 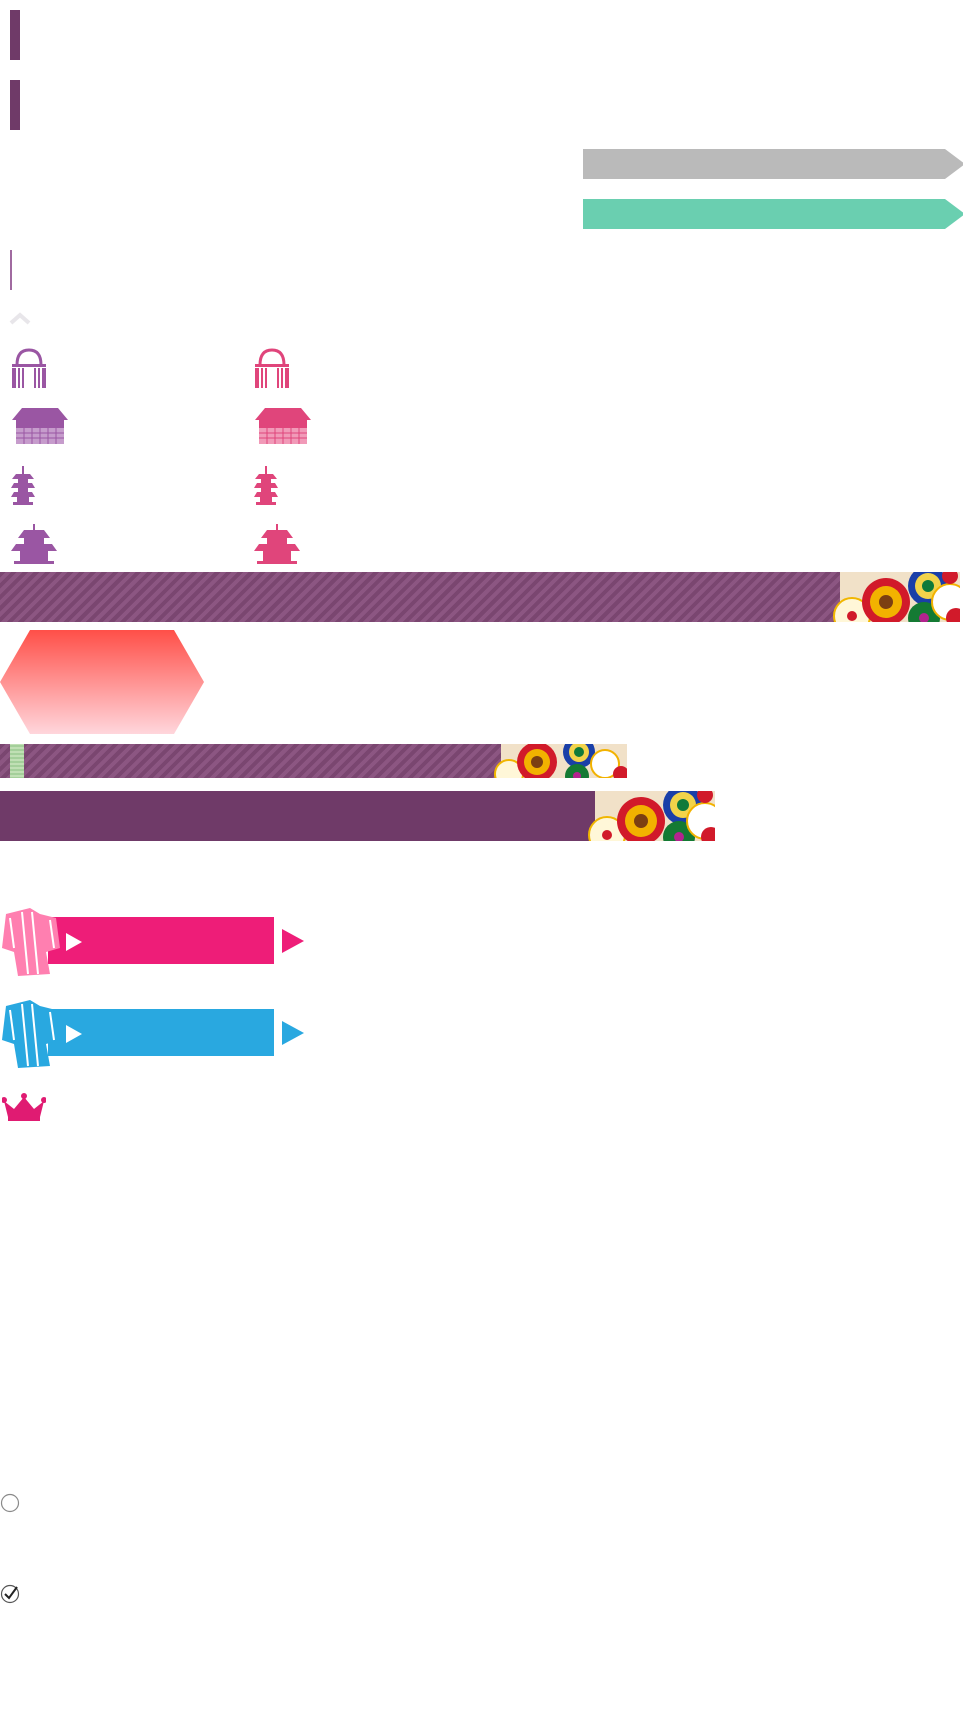 I want to click on thin-divider, so click(x=11, y=270).